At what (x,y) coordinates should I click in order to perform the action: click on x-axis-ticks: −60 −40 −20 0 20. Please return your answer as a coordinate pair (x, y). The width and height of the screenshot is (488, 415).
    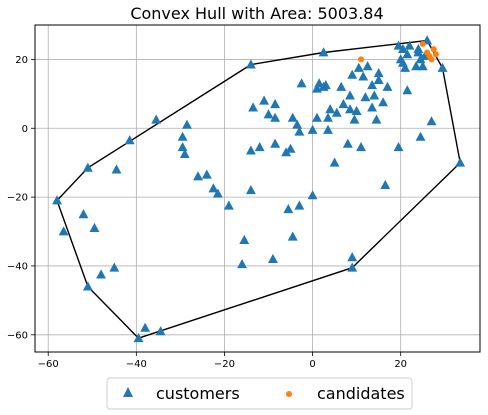
    Looking at the image, I should click on (222, 361).